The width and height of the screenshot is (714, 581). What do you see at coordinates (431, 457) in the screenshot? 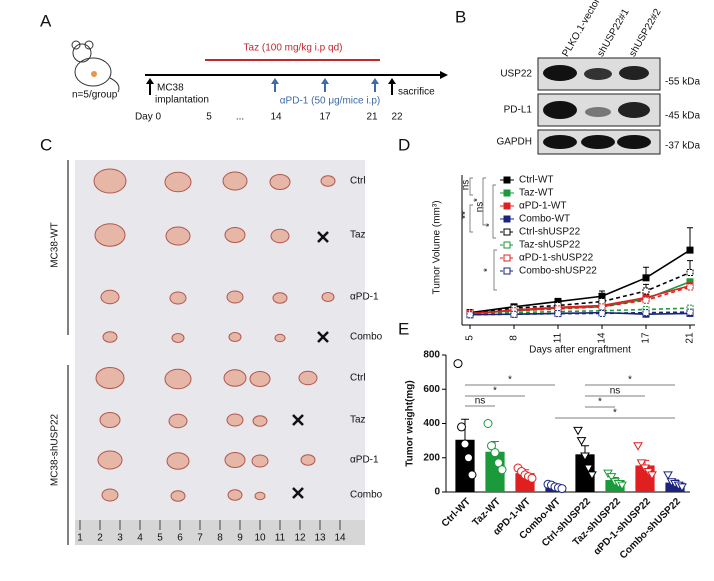
I see `y-tick-label: 200` at bounding box center [431, 457].